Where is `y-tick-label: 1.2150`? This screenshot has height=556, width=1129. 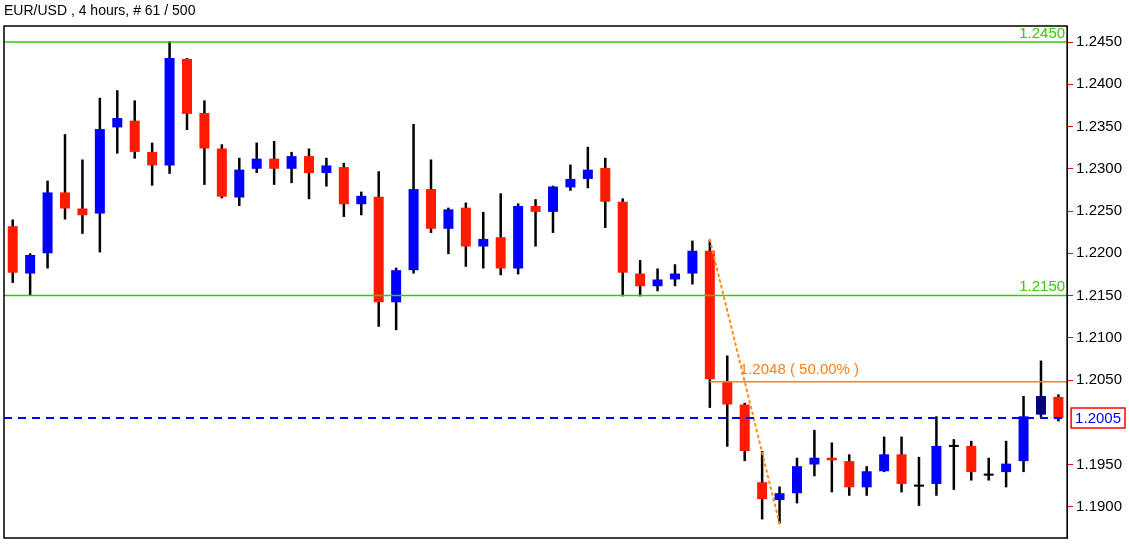
y-tick-label: 1.2150 is located at coordinates (1099, 294).